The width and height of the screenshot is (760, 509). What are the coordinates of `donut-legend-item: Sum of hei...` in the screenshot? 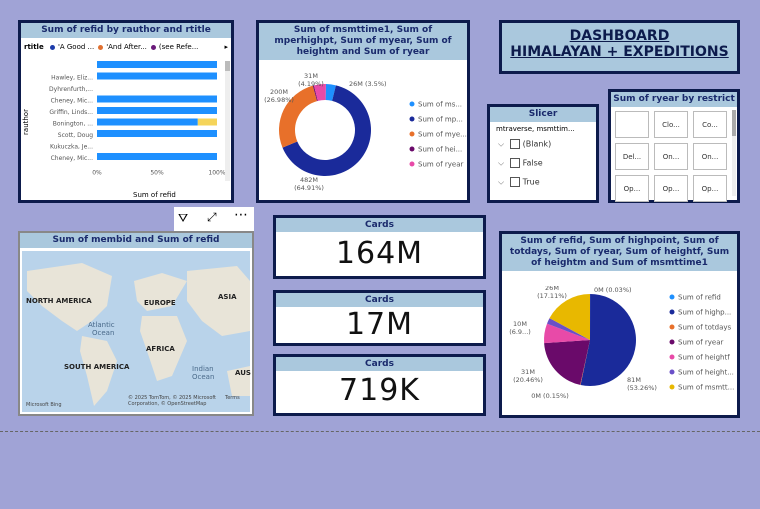 It's located at (440, 150).